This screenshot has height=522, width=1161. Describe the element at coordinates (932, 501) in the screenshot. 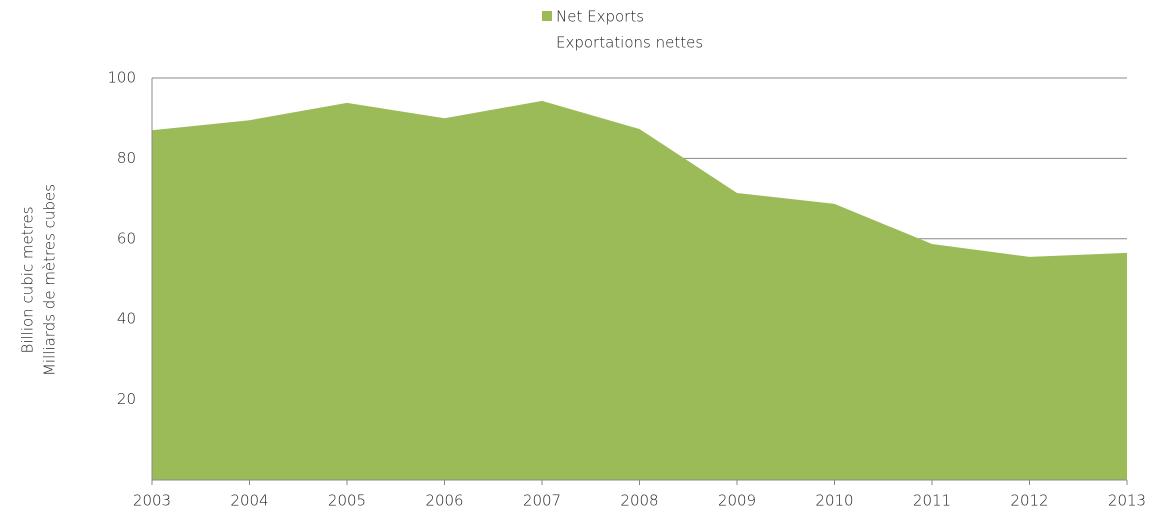

I see `x-tick-label: 2011` at that location.